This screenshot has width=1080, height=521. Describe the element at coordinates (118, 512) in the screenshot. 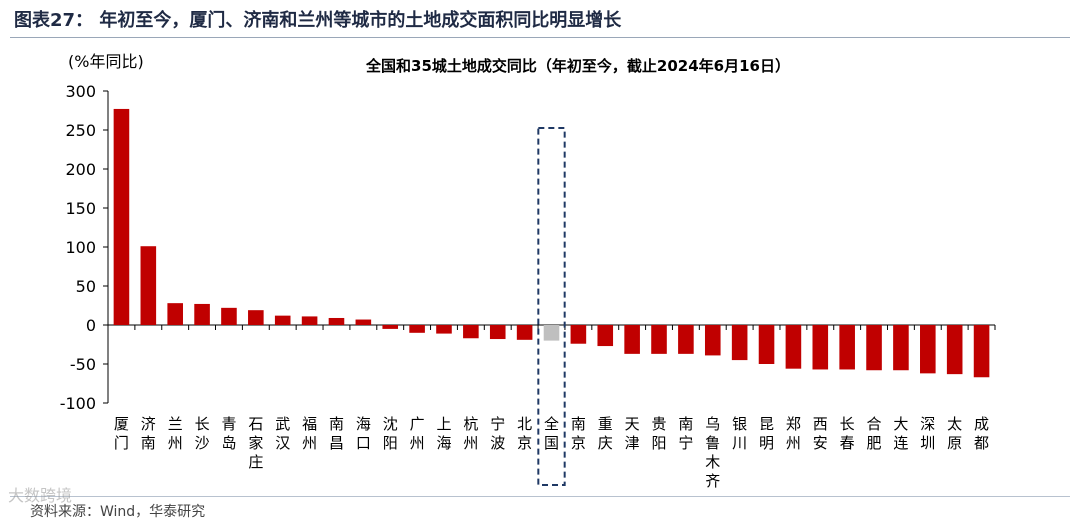

I see `source-note: 资料来源：Wind，华泰研究` at that location.